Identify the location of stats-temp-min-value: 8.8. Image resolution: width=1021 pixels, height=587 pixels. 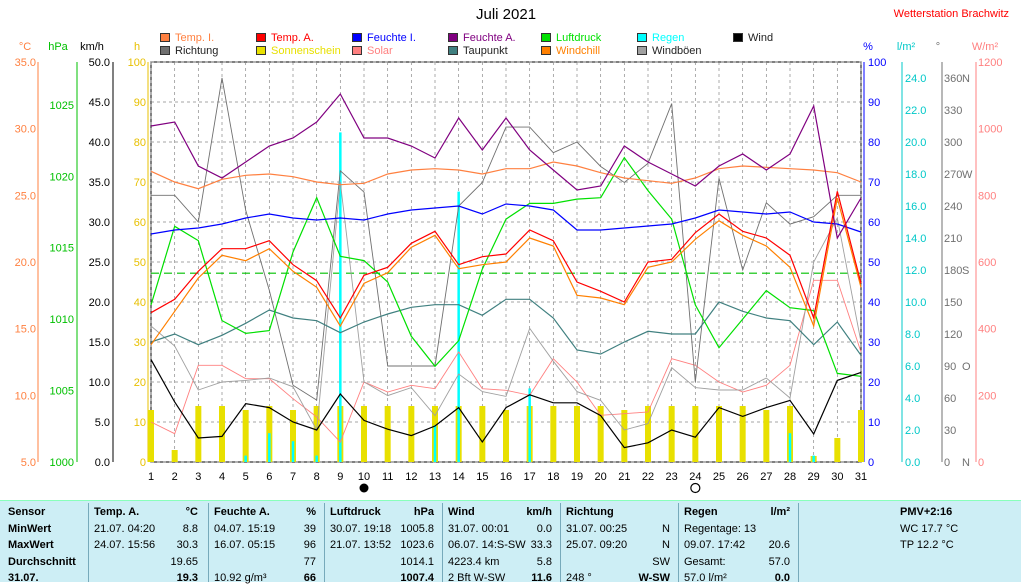
(190, 528).